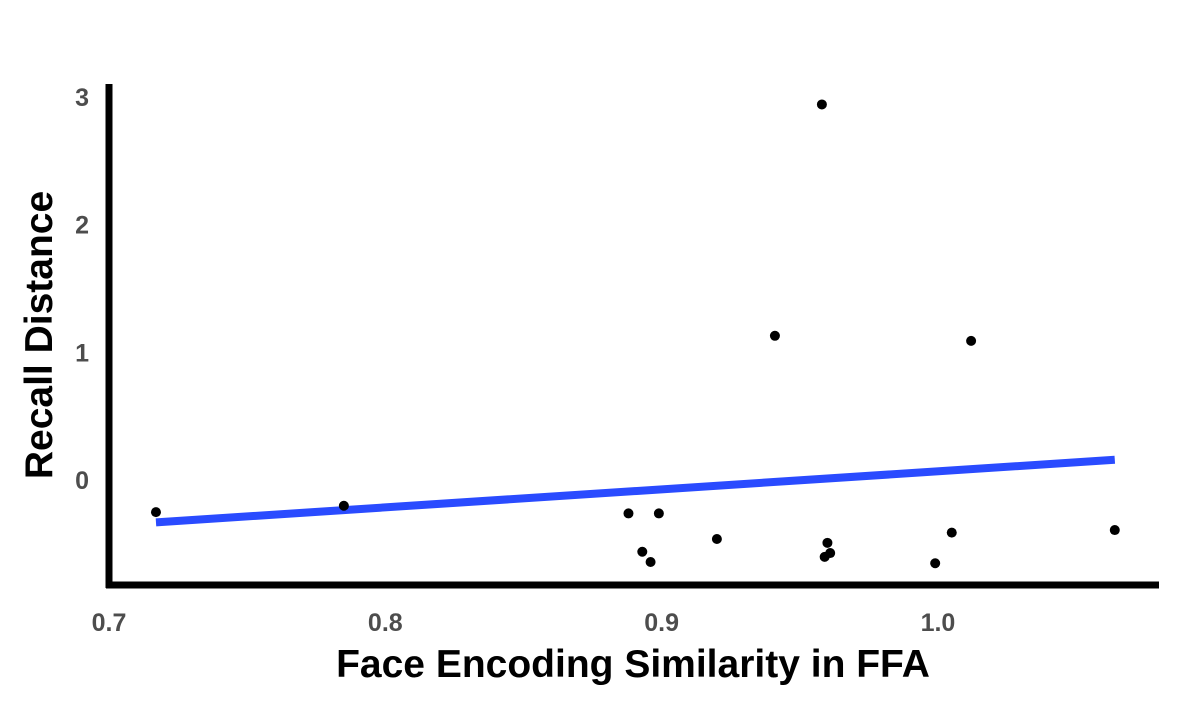 The height and width of the screenshot is (708, 1181). What do you see at coordinates (82, 353) in the screenshot?
I see `y-tick-label: 1` at bounding box center [82, 353].